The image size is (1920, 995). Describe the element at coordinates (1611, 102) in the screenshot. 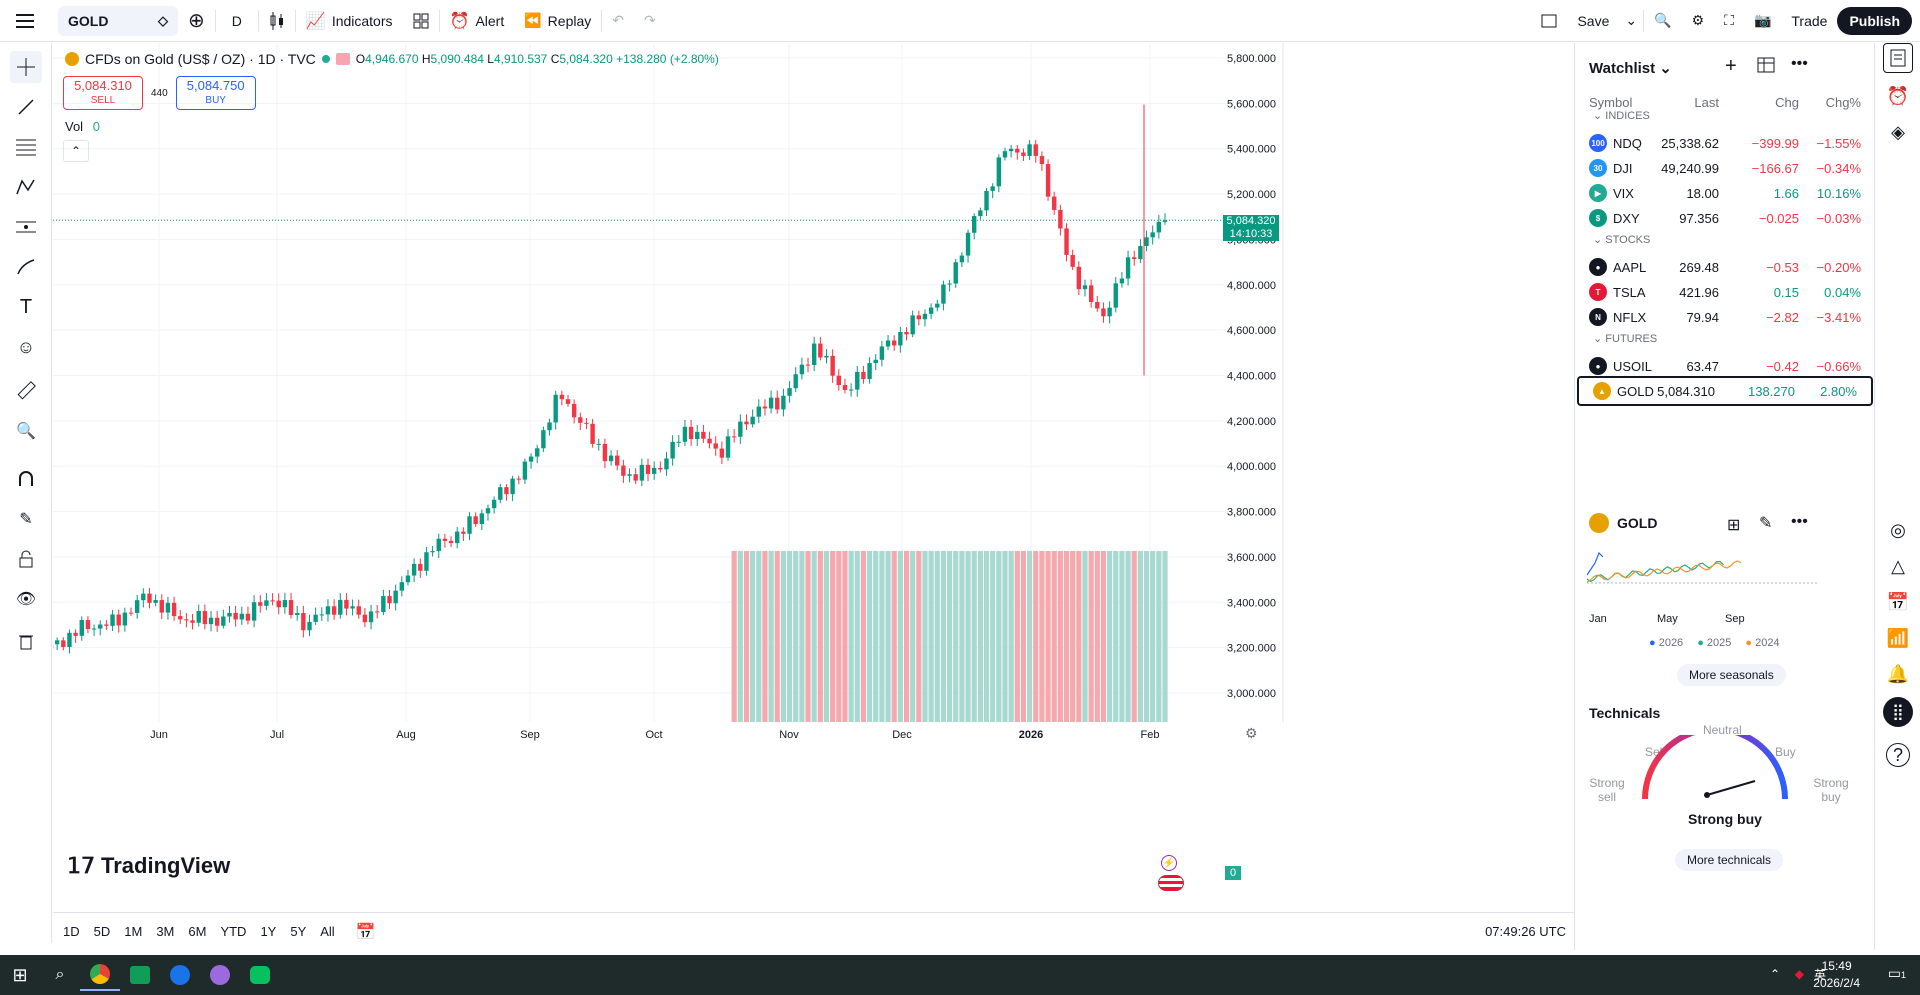

I see `col-symbol: Symbol` at that location.